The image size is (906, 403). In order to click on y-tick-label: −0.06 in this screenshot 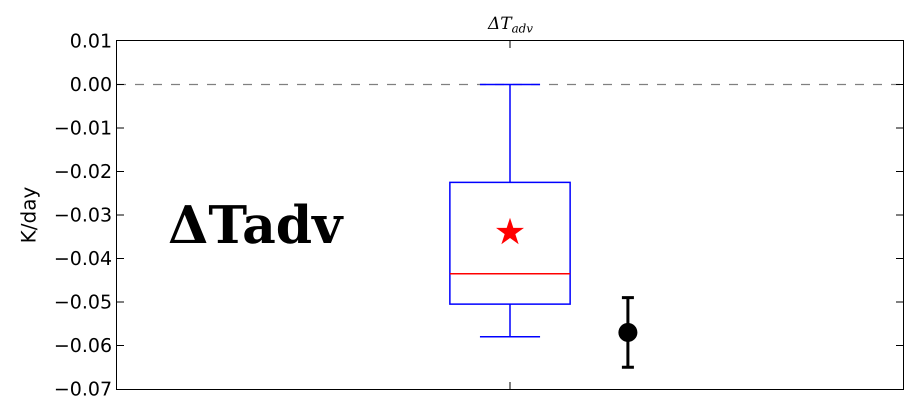, I will do `click(83, 346)`.